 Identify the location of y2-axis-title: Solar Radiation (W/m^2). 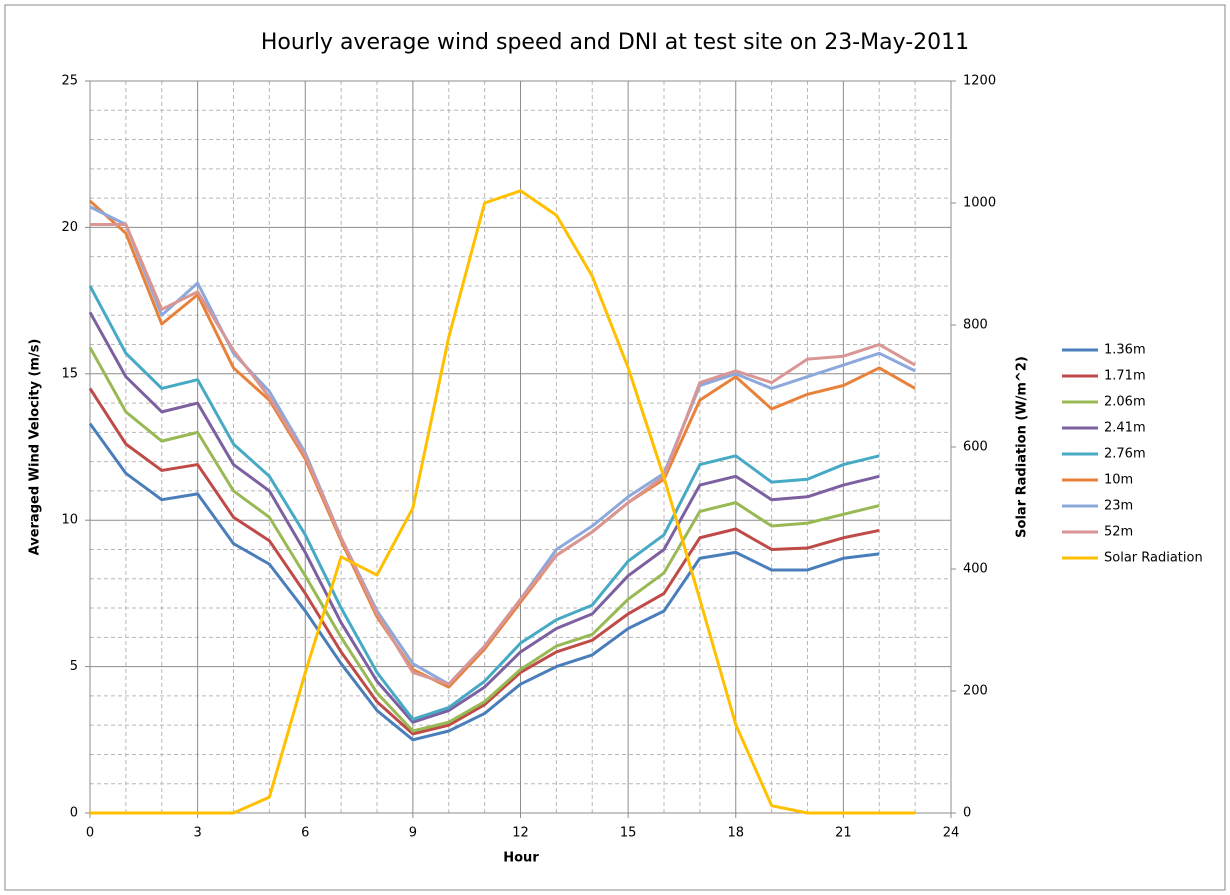
(1022, 447).